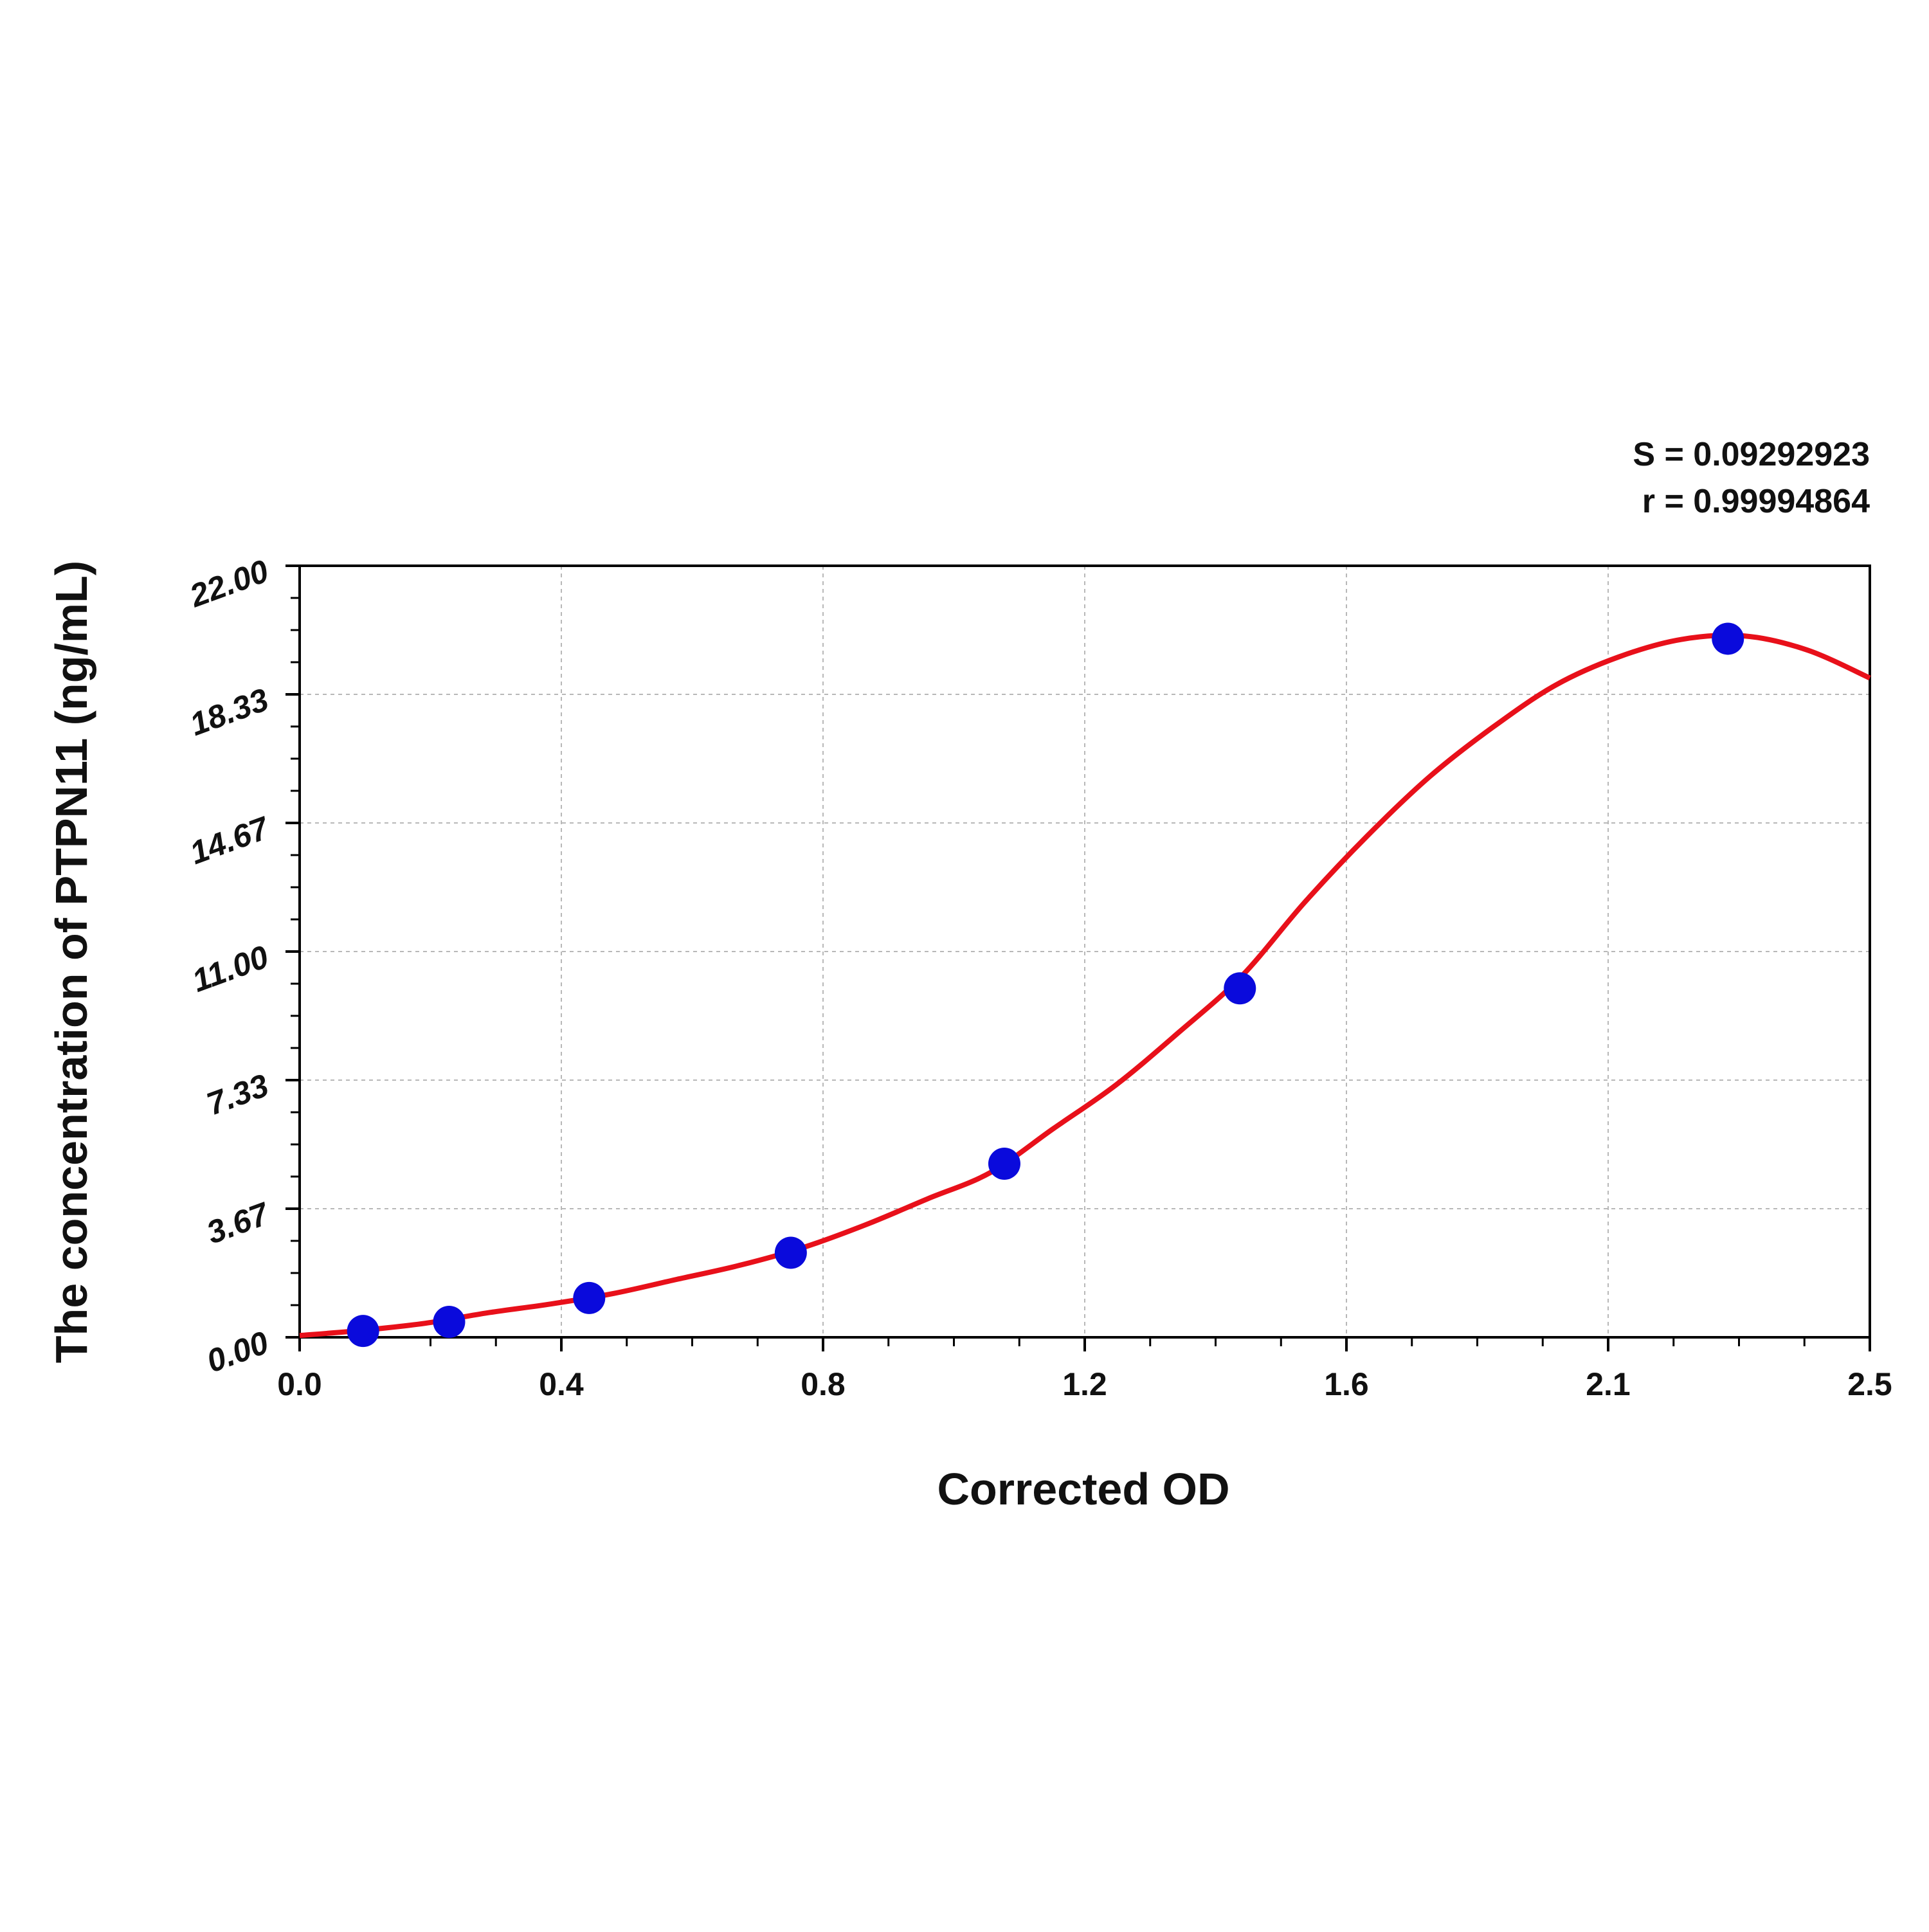 This screenshot has width=1929, height=1932. What do you see at coordinates (1756, 502) in the screenshot?
I see `r-statistic: r = 0.99994864` at bounding box center [1756, 502].